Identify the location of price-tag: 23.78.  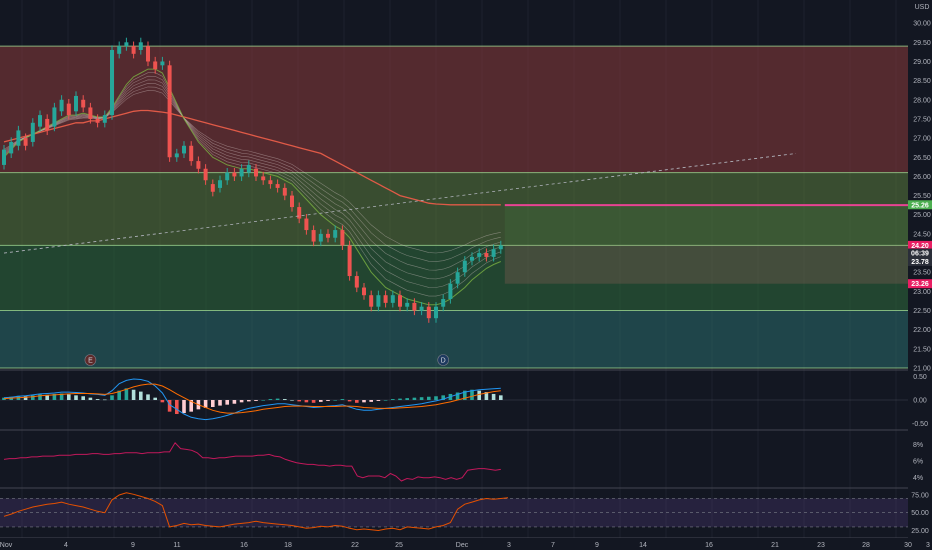
(920, 261).